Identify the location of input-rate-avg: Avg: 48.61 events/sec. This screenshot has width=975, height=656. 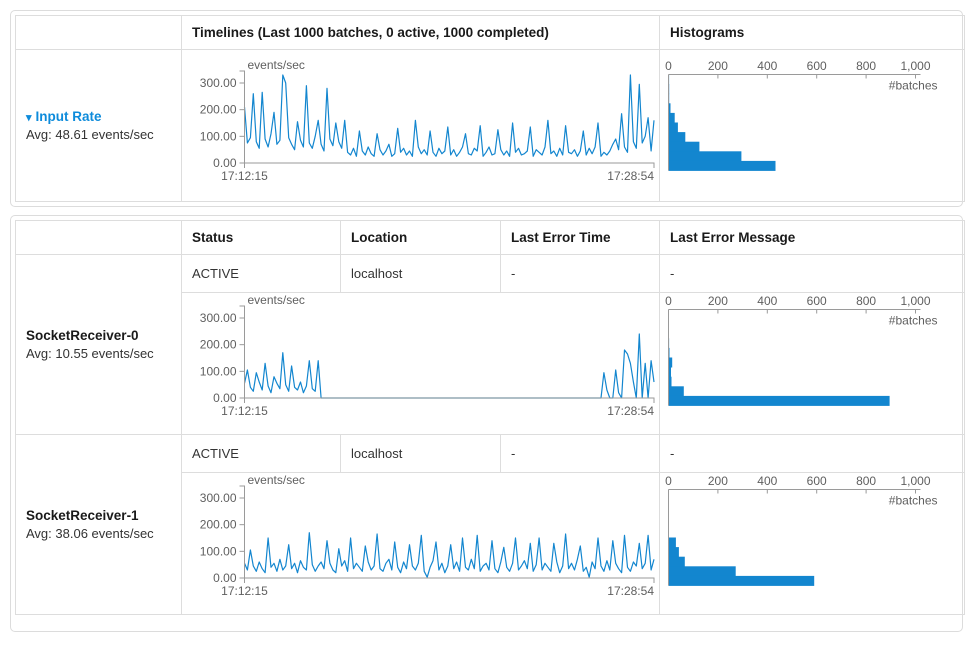
(90, 134).